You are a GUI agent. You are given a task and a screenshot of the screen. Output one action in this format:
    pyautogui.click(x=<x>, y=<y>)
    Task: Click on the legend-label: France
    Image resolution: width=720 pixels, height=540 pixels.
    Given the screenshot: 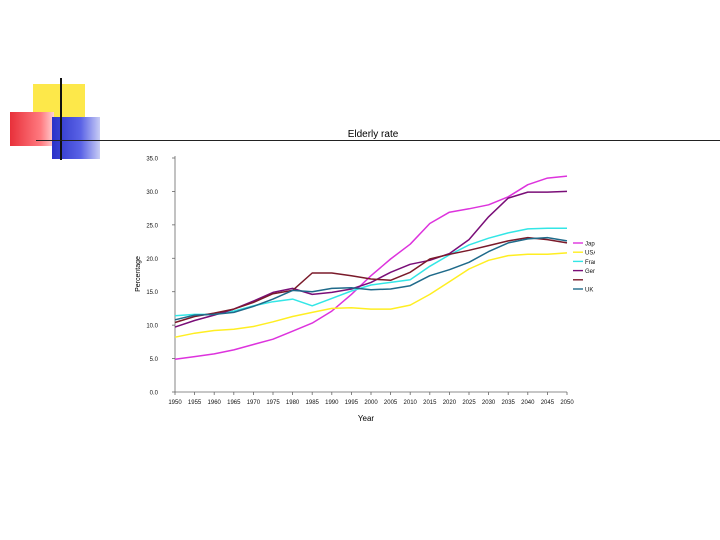 What is the action you would take?
    pyautogui.click(x=590, y=263)
    